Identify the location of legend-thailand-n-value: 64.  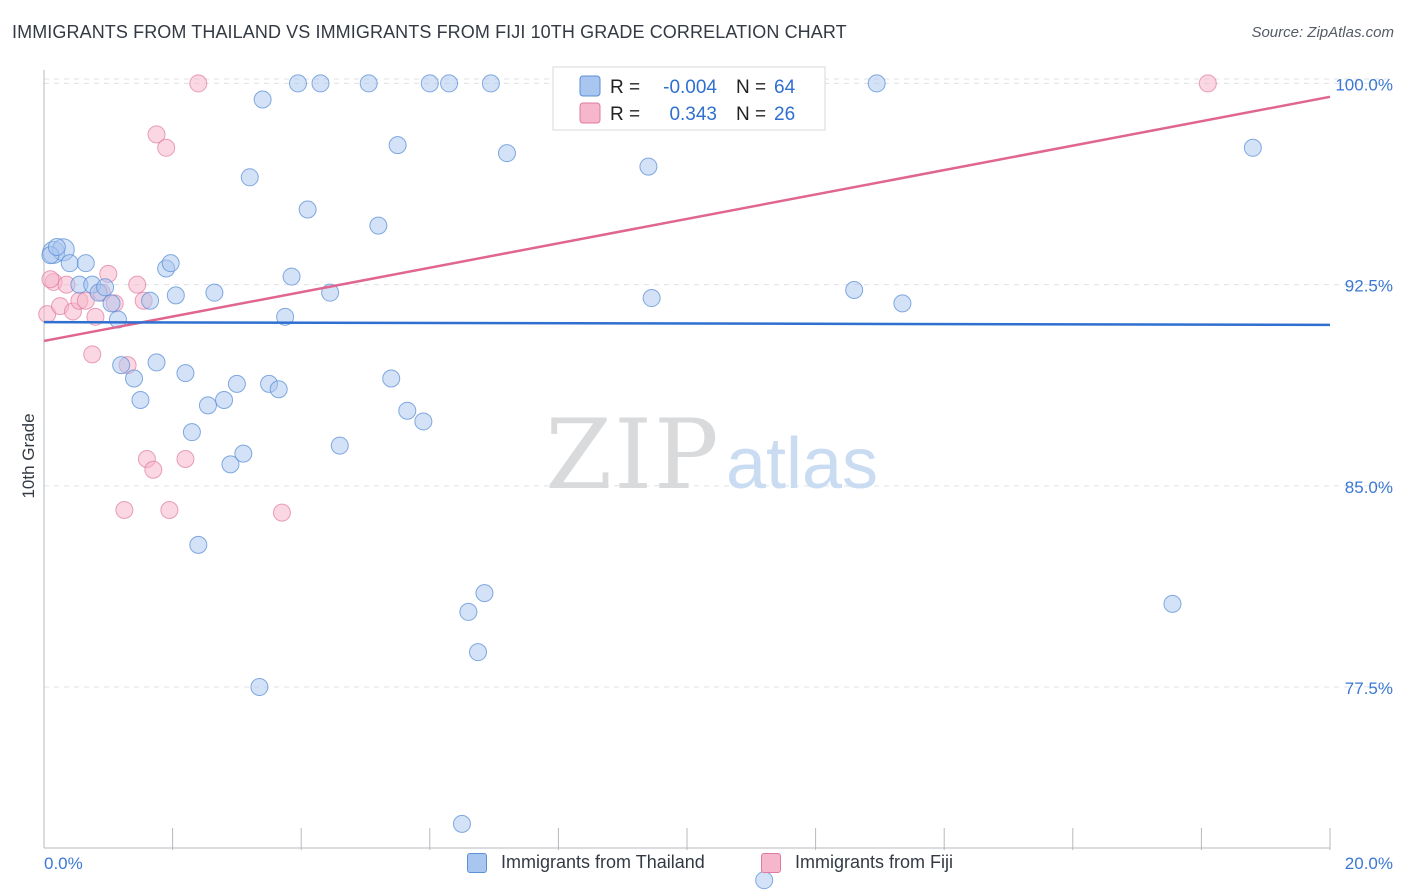
(785, 87).